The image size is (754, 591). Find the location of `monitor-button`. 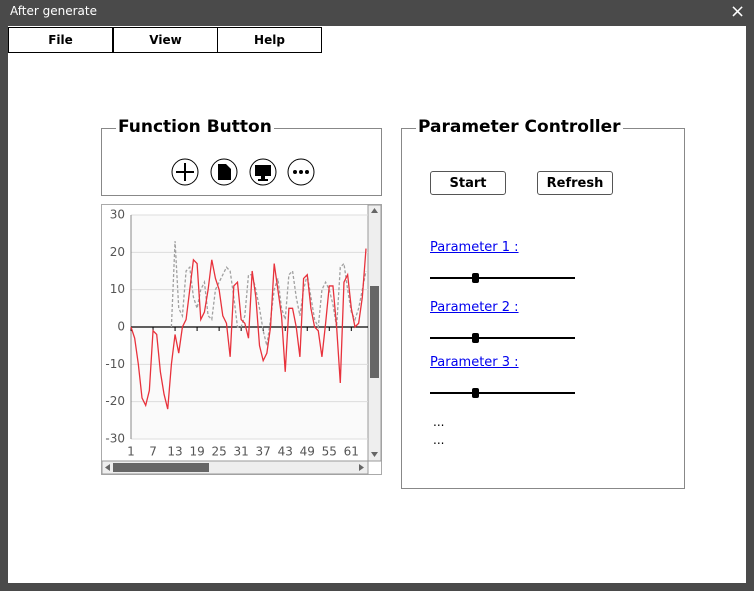

monitor-button is located at coordinates (263, 172).